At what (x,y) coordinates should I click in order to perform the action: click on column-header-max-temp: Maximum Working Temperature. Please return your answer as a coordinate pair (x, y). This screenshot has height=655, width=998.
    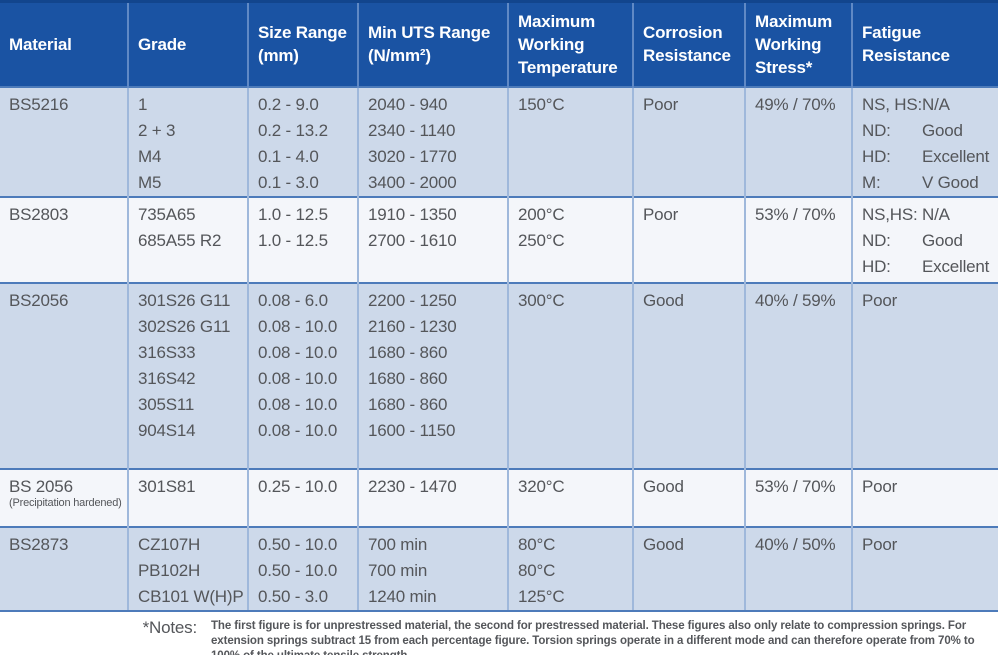
    Looking at the image, I should click on (570, 43).